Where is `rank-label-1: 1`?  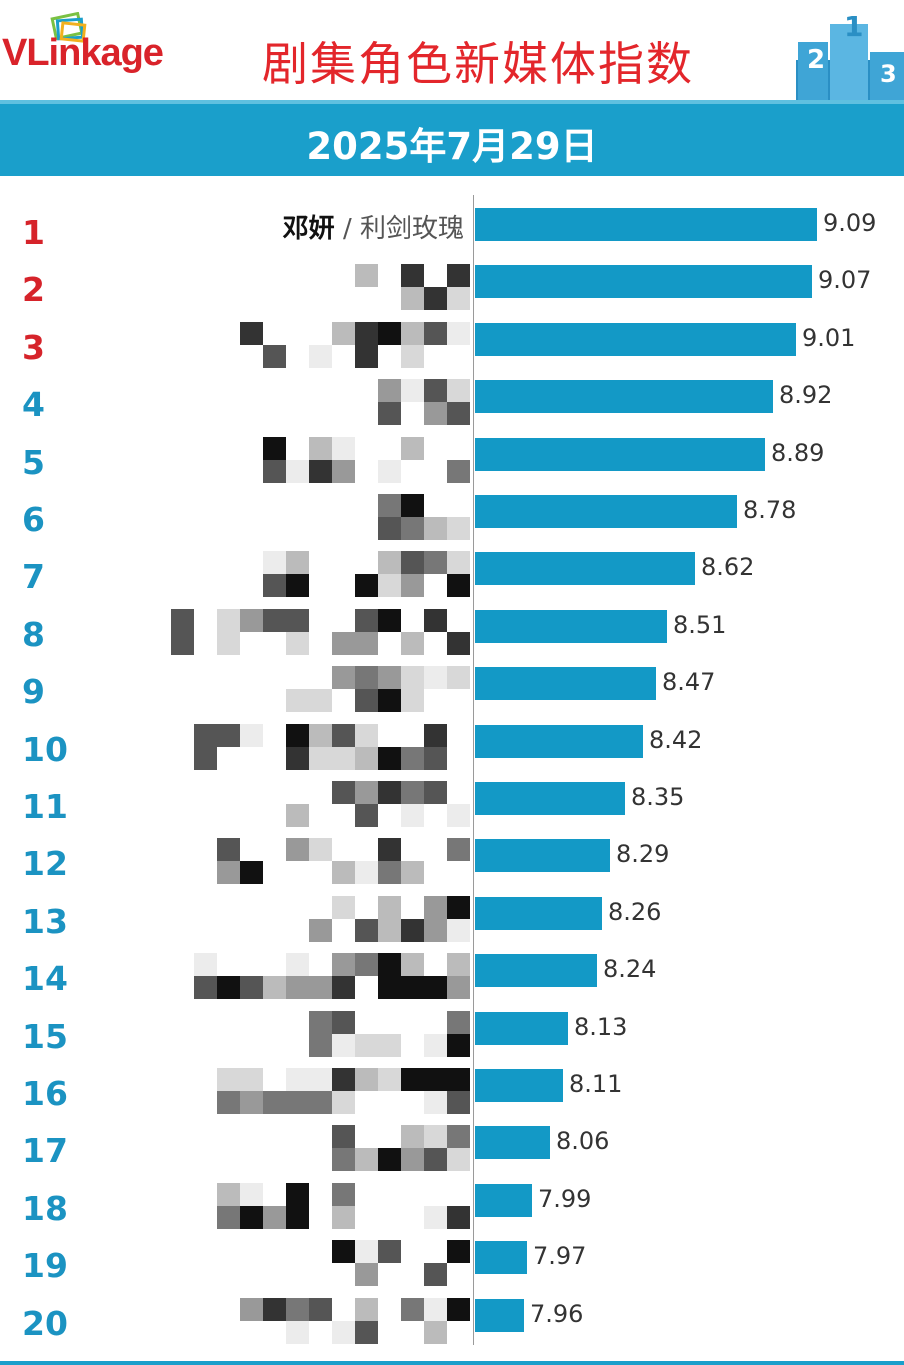 rank-label-1: 1 is located at coordinates (33, 232).